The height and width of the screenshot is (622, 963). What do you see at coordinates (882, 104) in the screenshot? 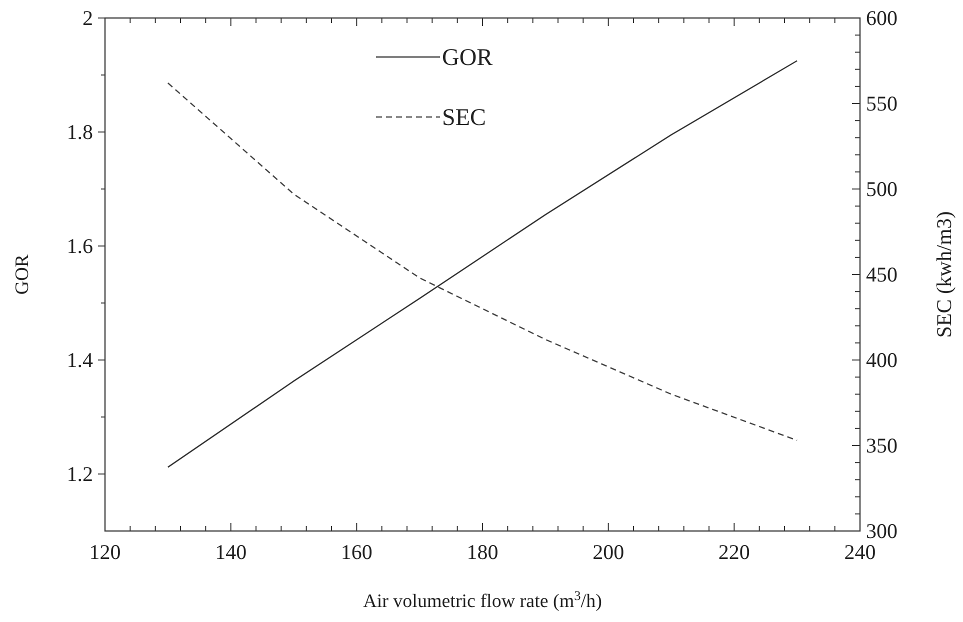
I see `y2-tick-label: 550` at bounding box center [882, 104].